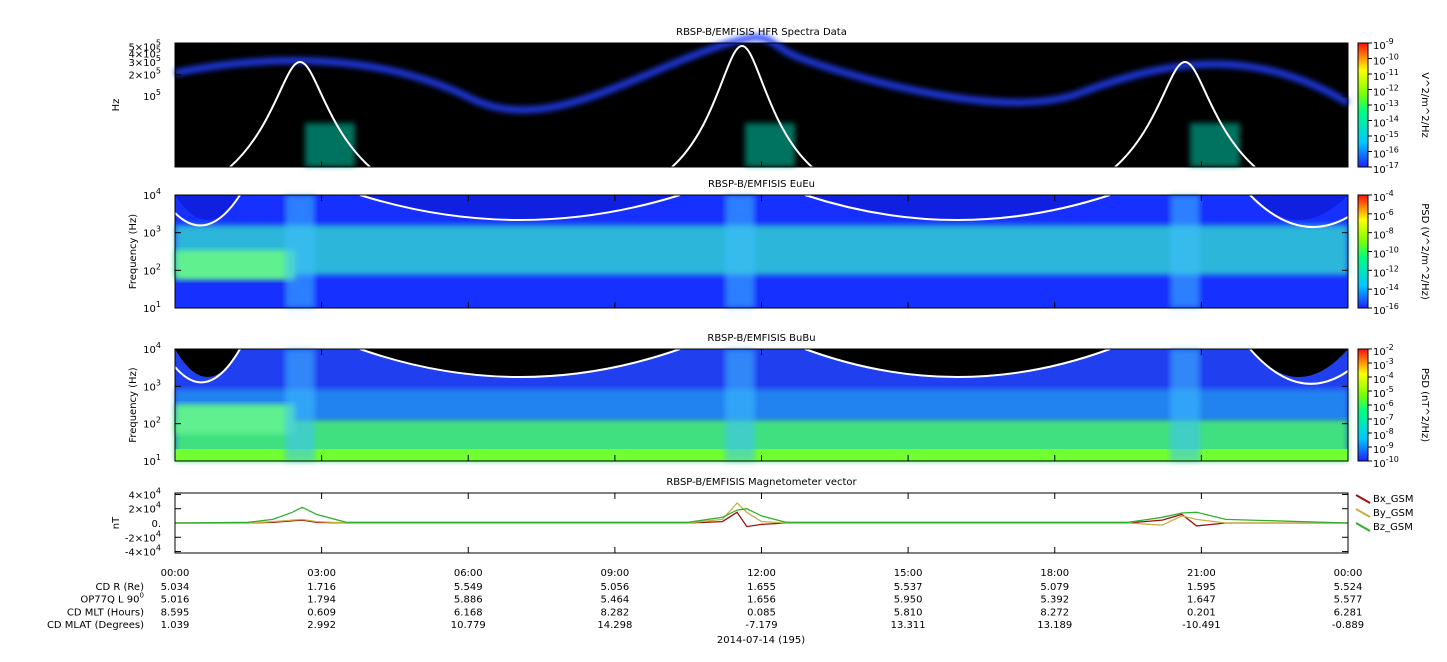 The image size is (1447, 662). What do you see at coordinates (1424, 405) in the screenshot?
I see `colorbar-label: PSD (nT^2/Hz)` at bounding box center [1424, 405].